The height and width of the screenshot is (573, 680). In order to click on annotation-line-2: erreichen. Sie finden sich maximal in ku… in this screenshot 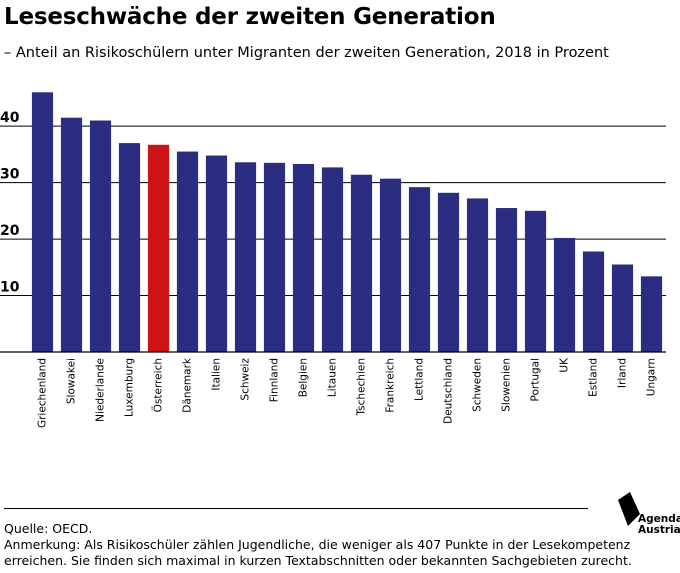, I will do `click(318, 560)`.